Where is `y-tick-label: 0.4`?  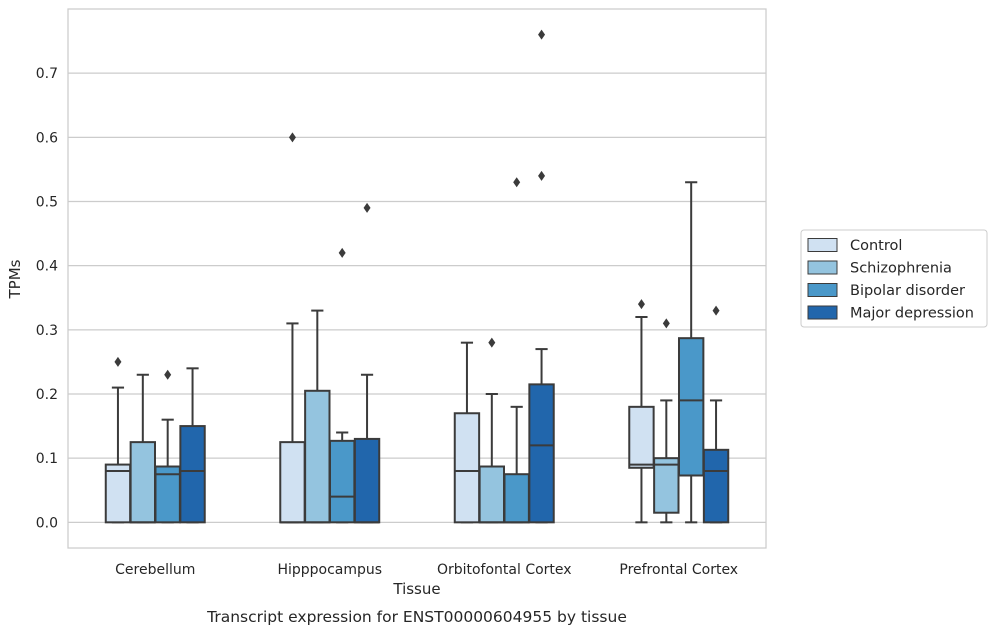
y-tick-label: 0.4 is located at coordinates (47, 267).